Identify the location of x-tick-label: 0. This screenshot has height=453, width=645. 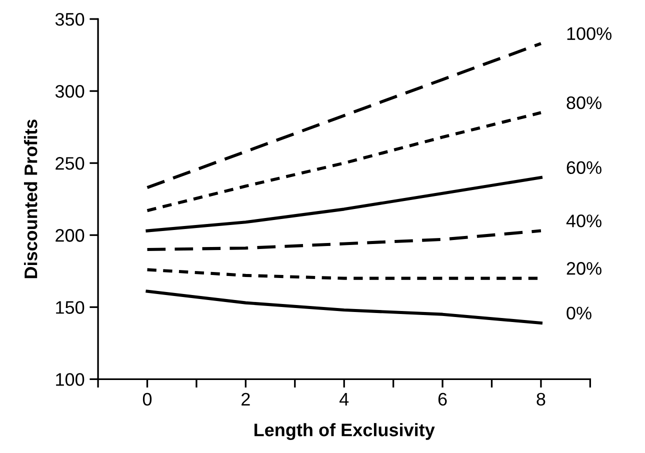
(147, 399).